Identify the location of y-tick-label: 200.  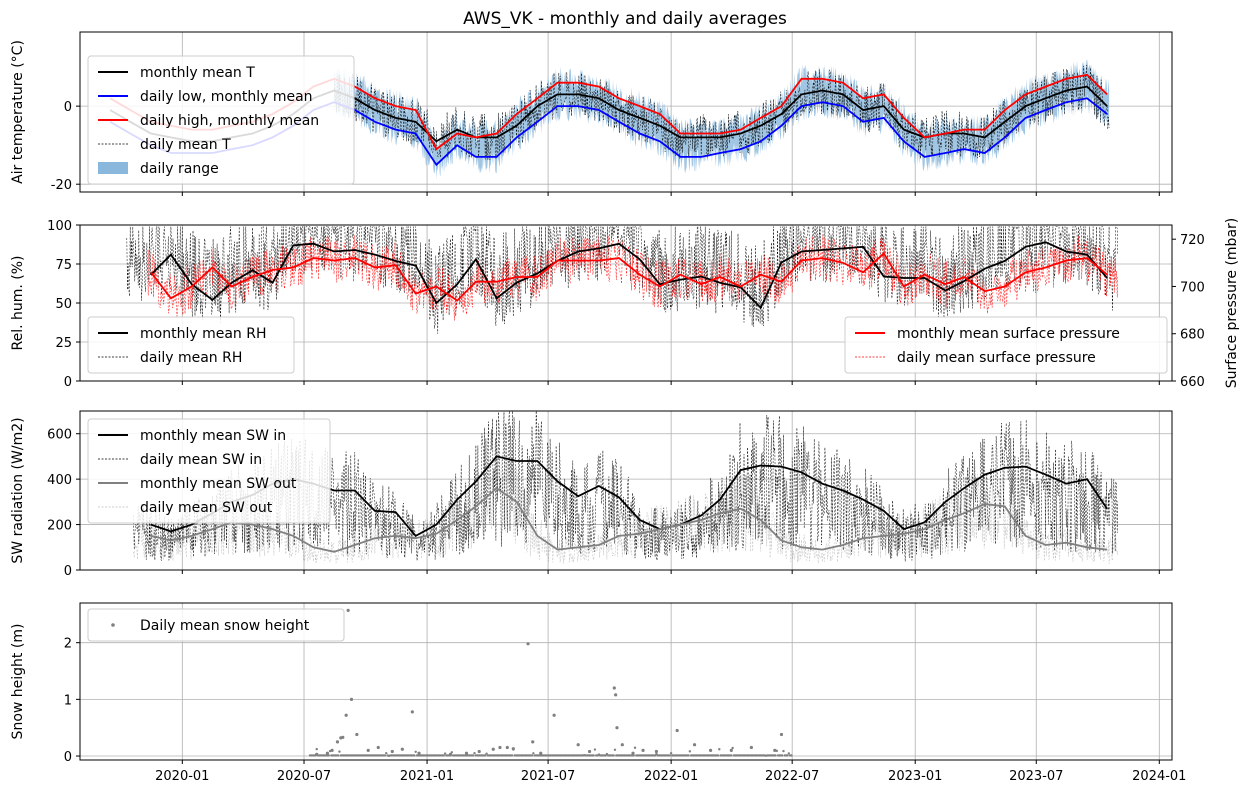
(59, 526).